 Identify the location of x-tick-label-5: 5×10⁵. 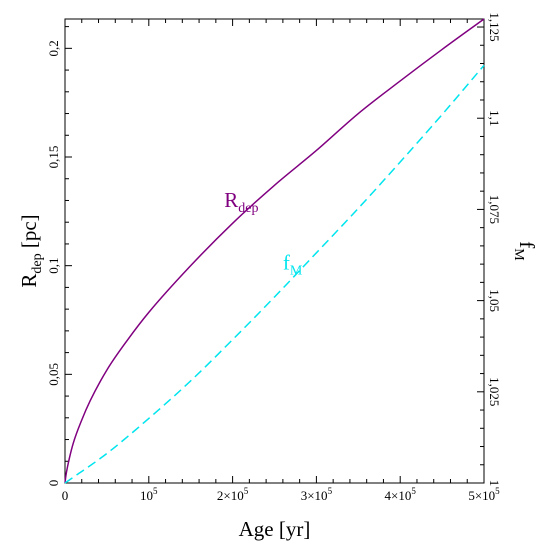
(484, 494).